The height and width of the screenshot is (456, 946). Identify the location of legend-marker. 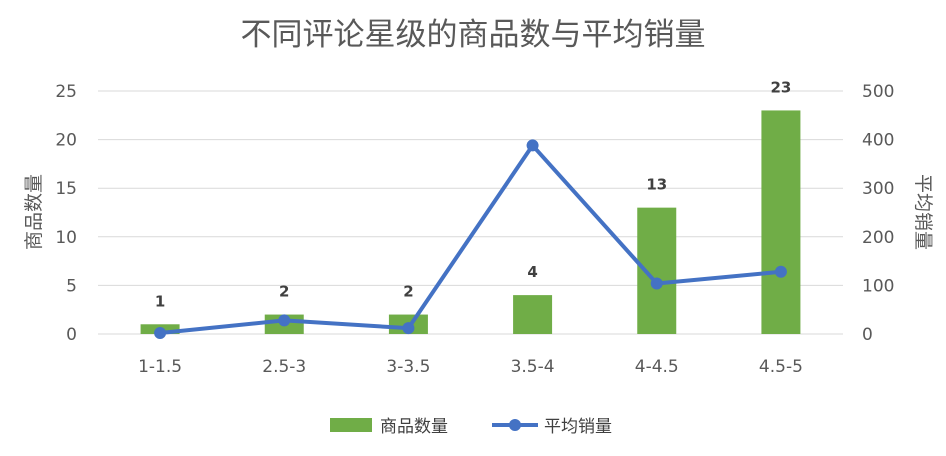
(515, 425).